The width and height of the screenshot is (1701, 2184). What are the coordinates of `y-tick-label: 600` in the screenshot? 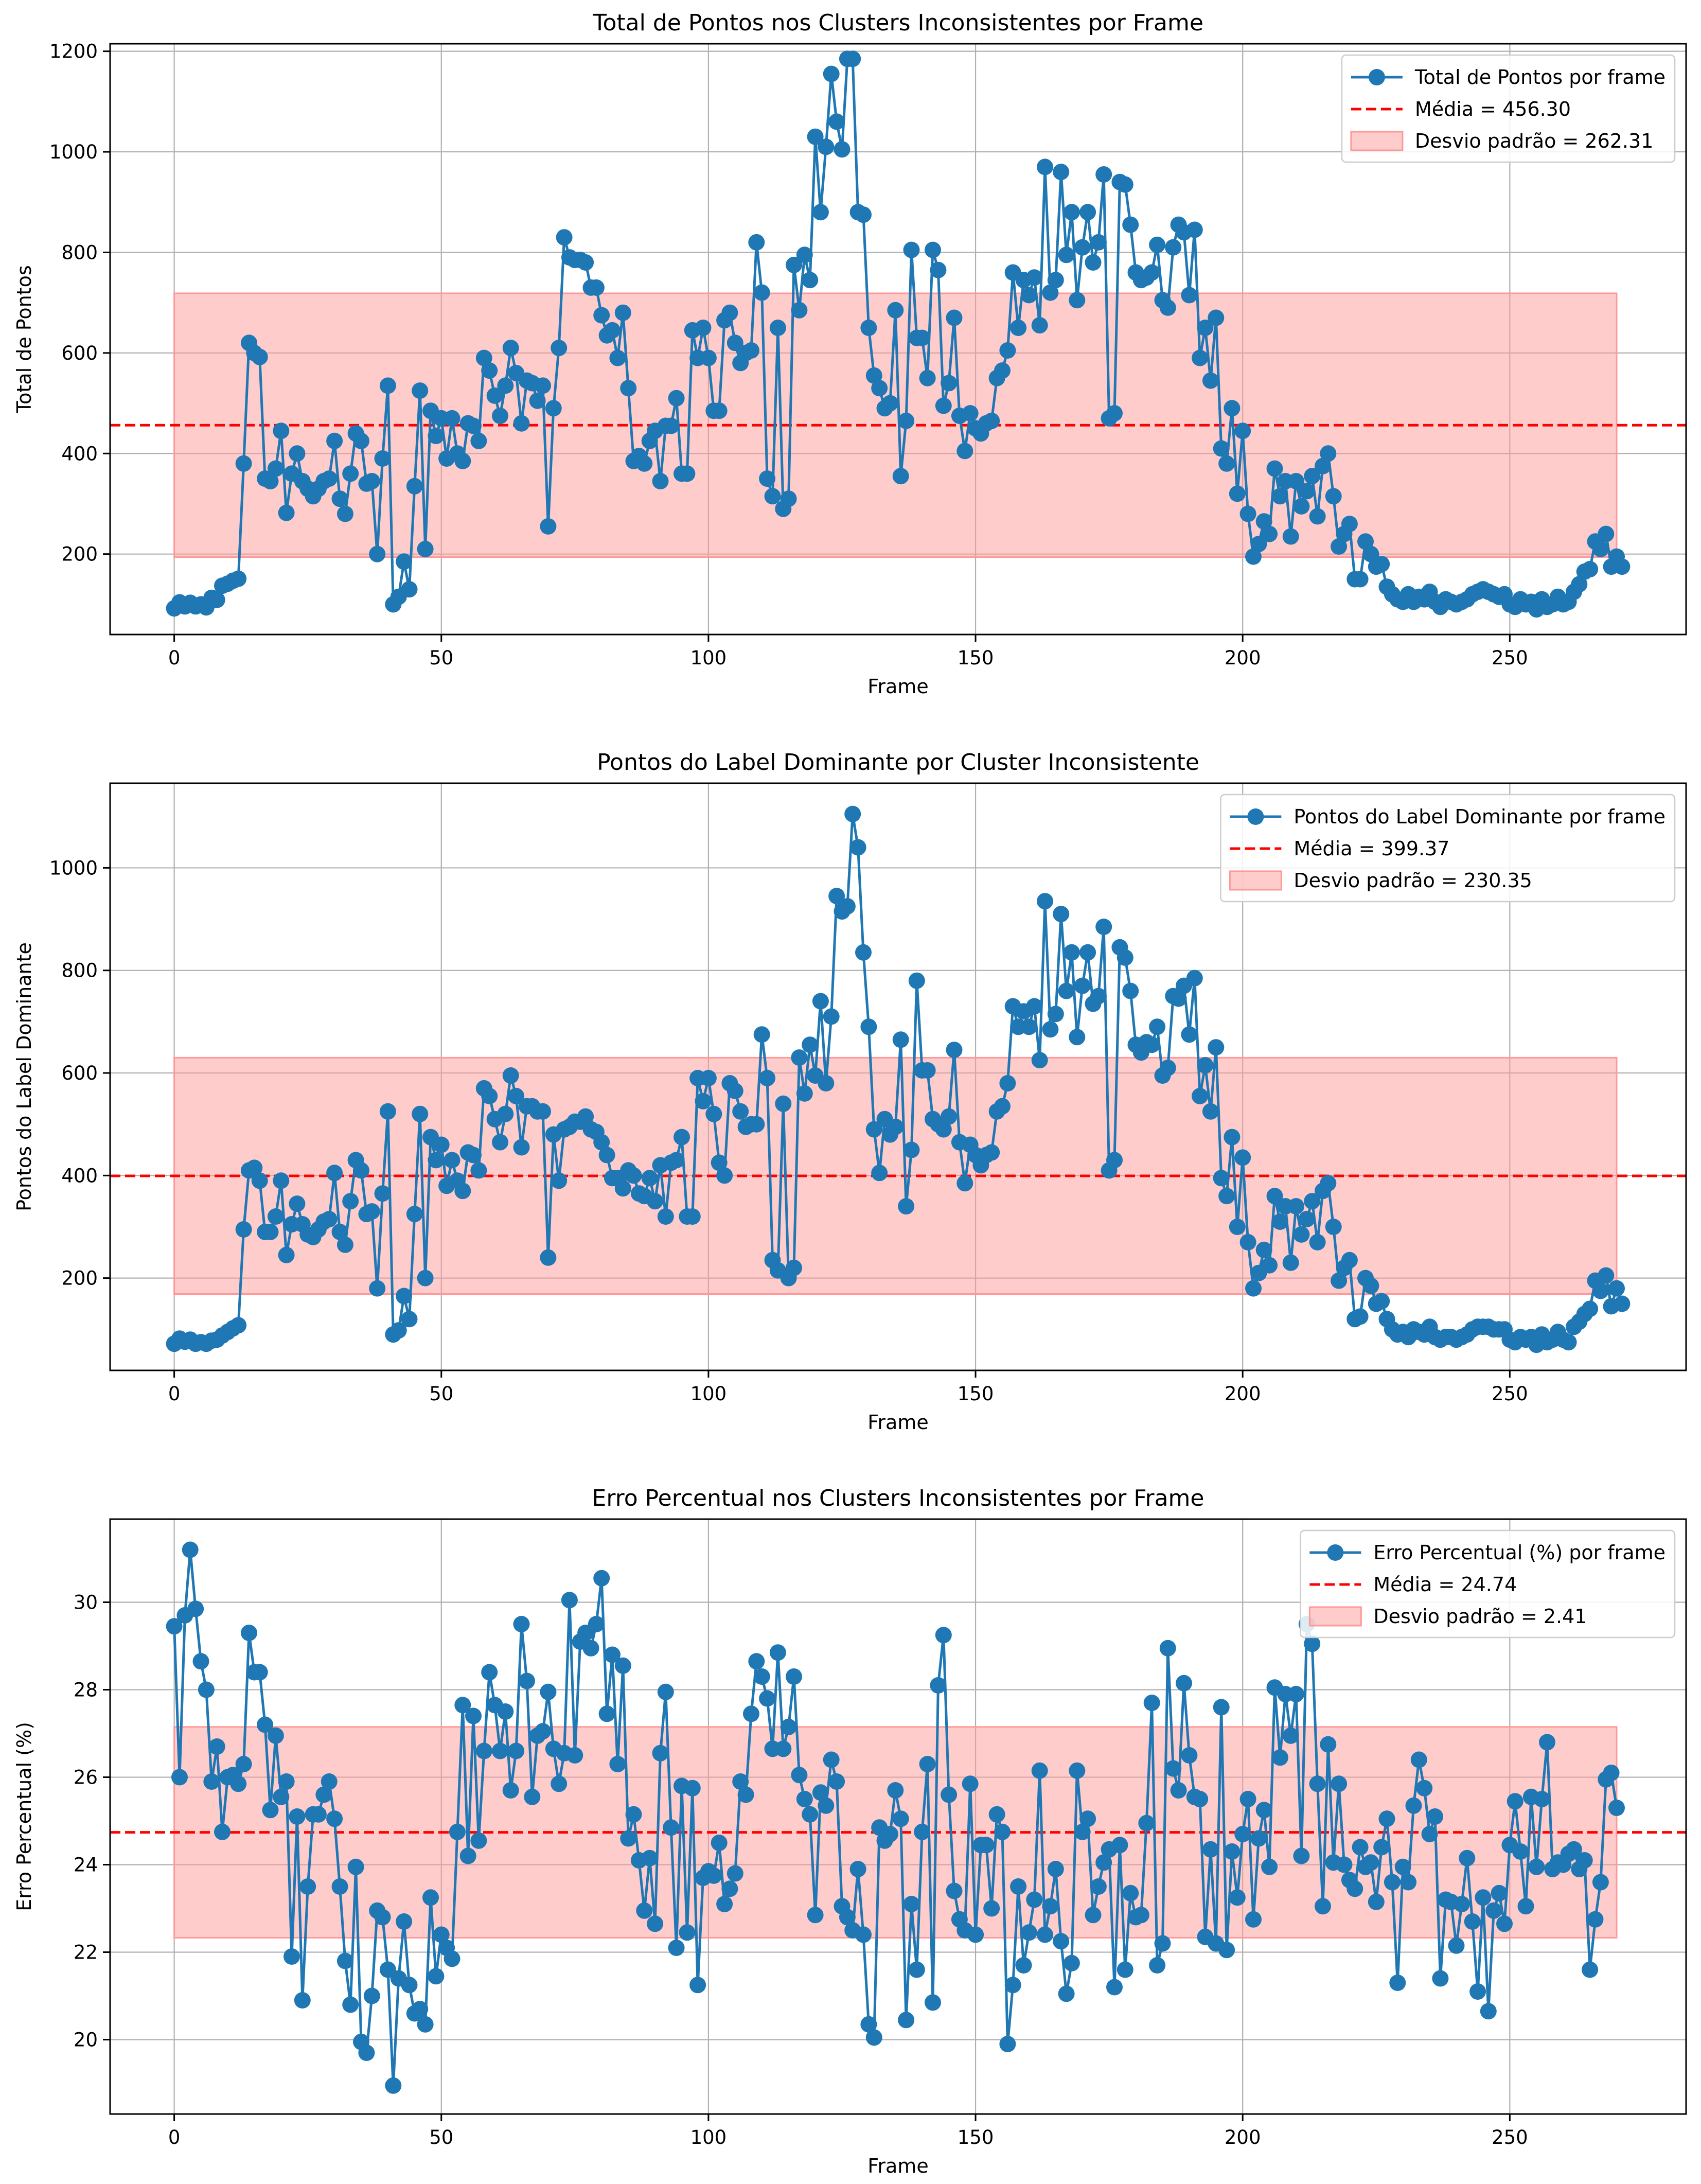 It's located at (79, 1073).